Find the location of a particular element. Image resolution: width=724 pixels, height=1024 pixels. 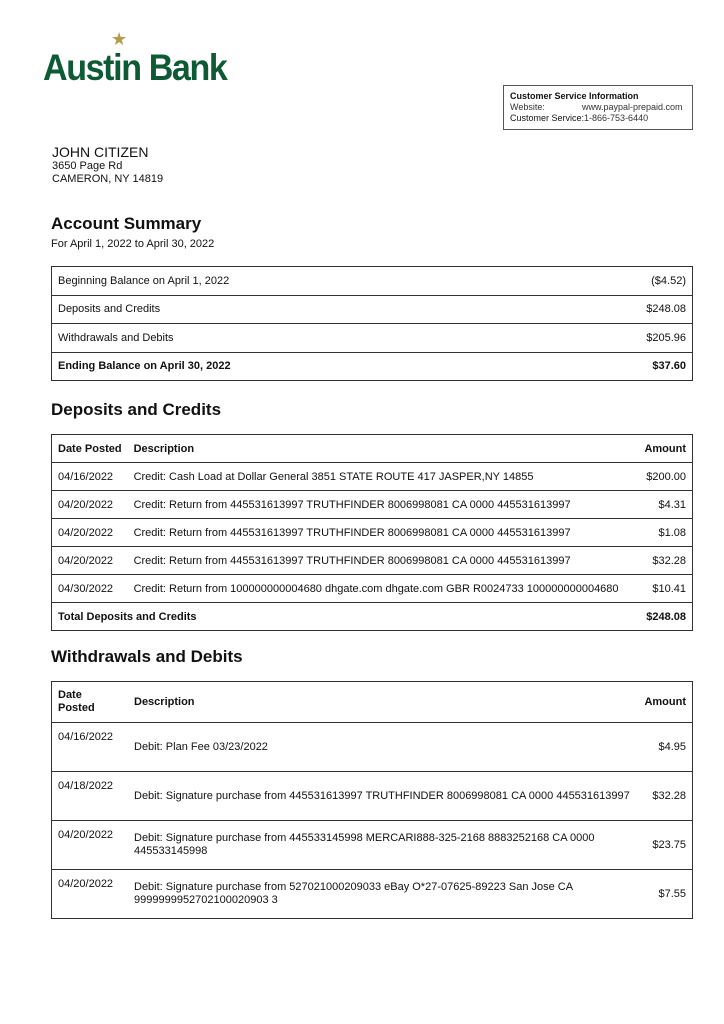

summary-row: Ending Balance on April 30, 2022 $37.60 is located at coordinates (372, 366).